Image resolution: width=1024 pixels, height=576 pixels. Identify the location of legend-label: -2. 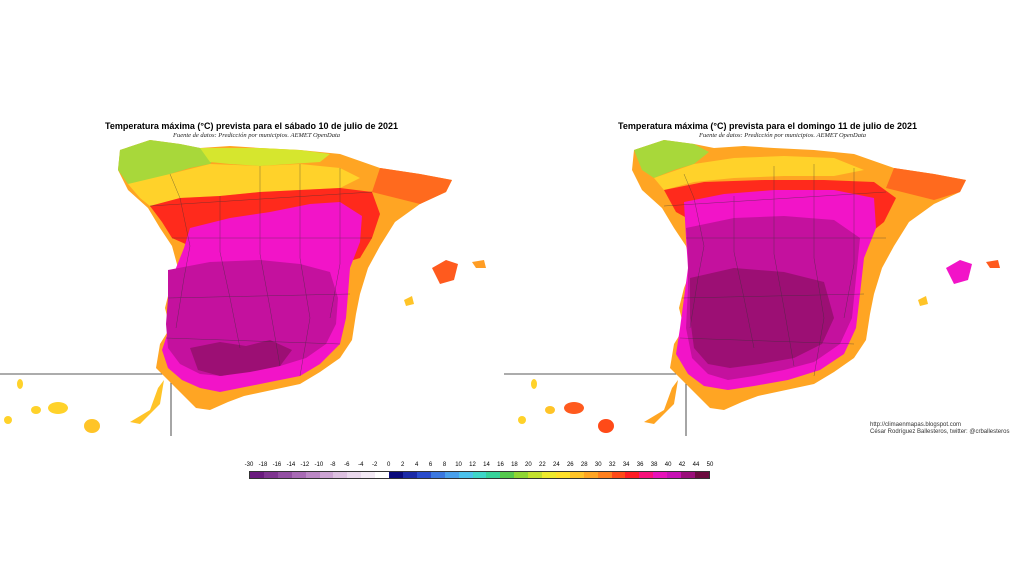
(375, 465).